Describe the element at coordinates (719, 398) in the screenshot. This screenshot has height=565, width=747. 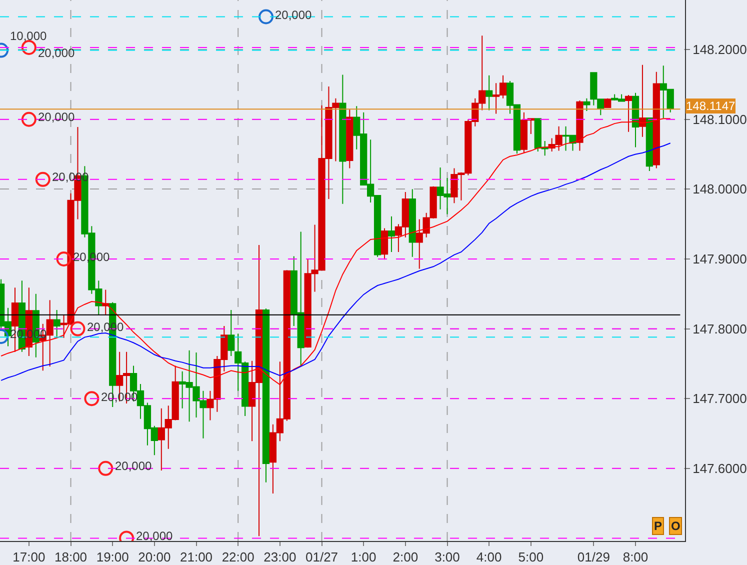
I see `y-tick-label: 147.7000` at that location.